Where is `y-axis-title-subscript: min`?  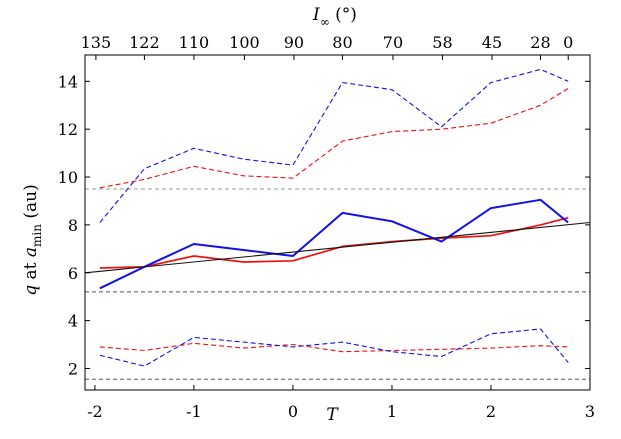 y-axis-title-subscript: min is located at coordinates (37, 235).